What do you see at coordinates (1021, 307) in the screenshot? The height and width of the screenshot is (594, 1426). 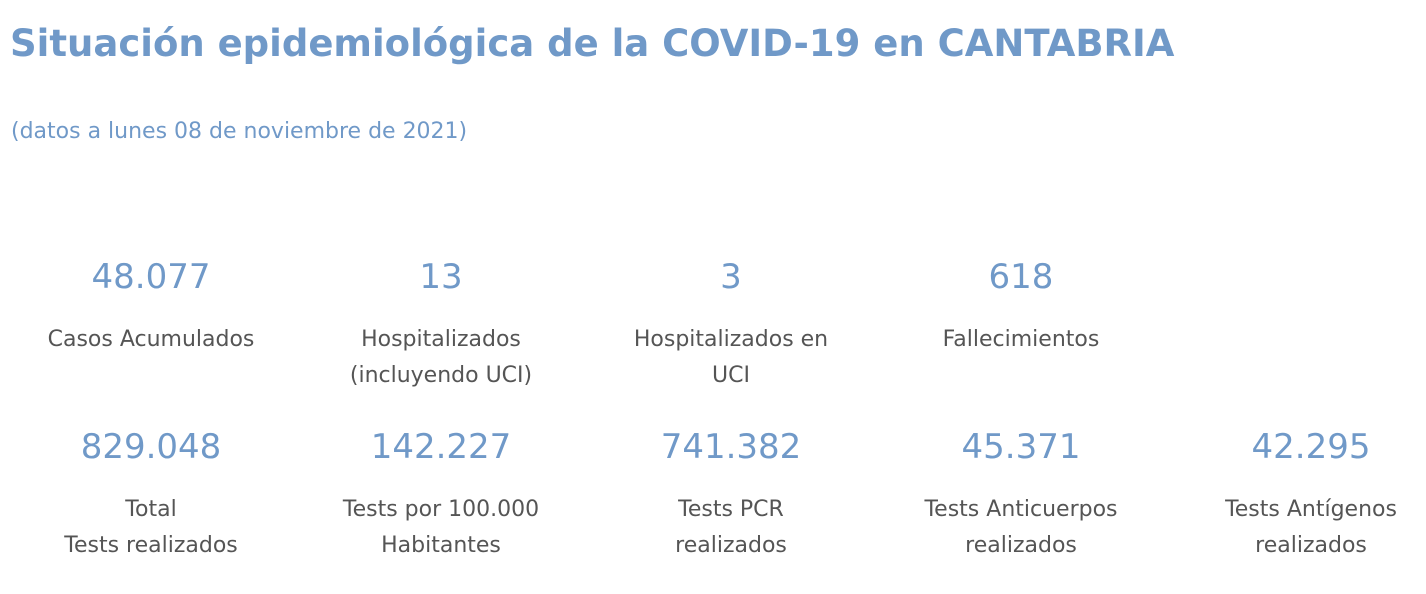 I see `stat-fallecimientos: 618 Fallecimientos` at bounding box center [1021, 307].